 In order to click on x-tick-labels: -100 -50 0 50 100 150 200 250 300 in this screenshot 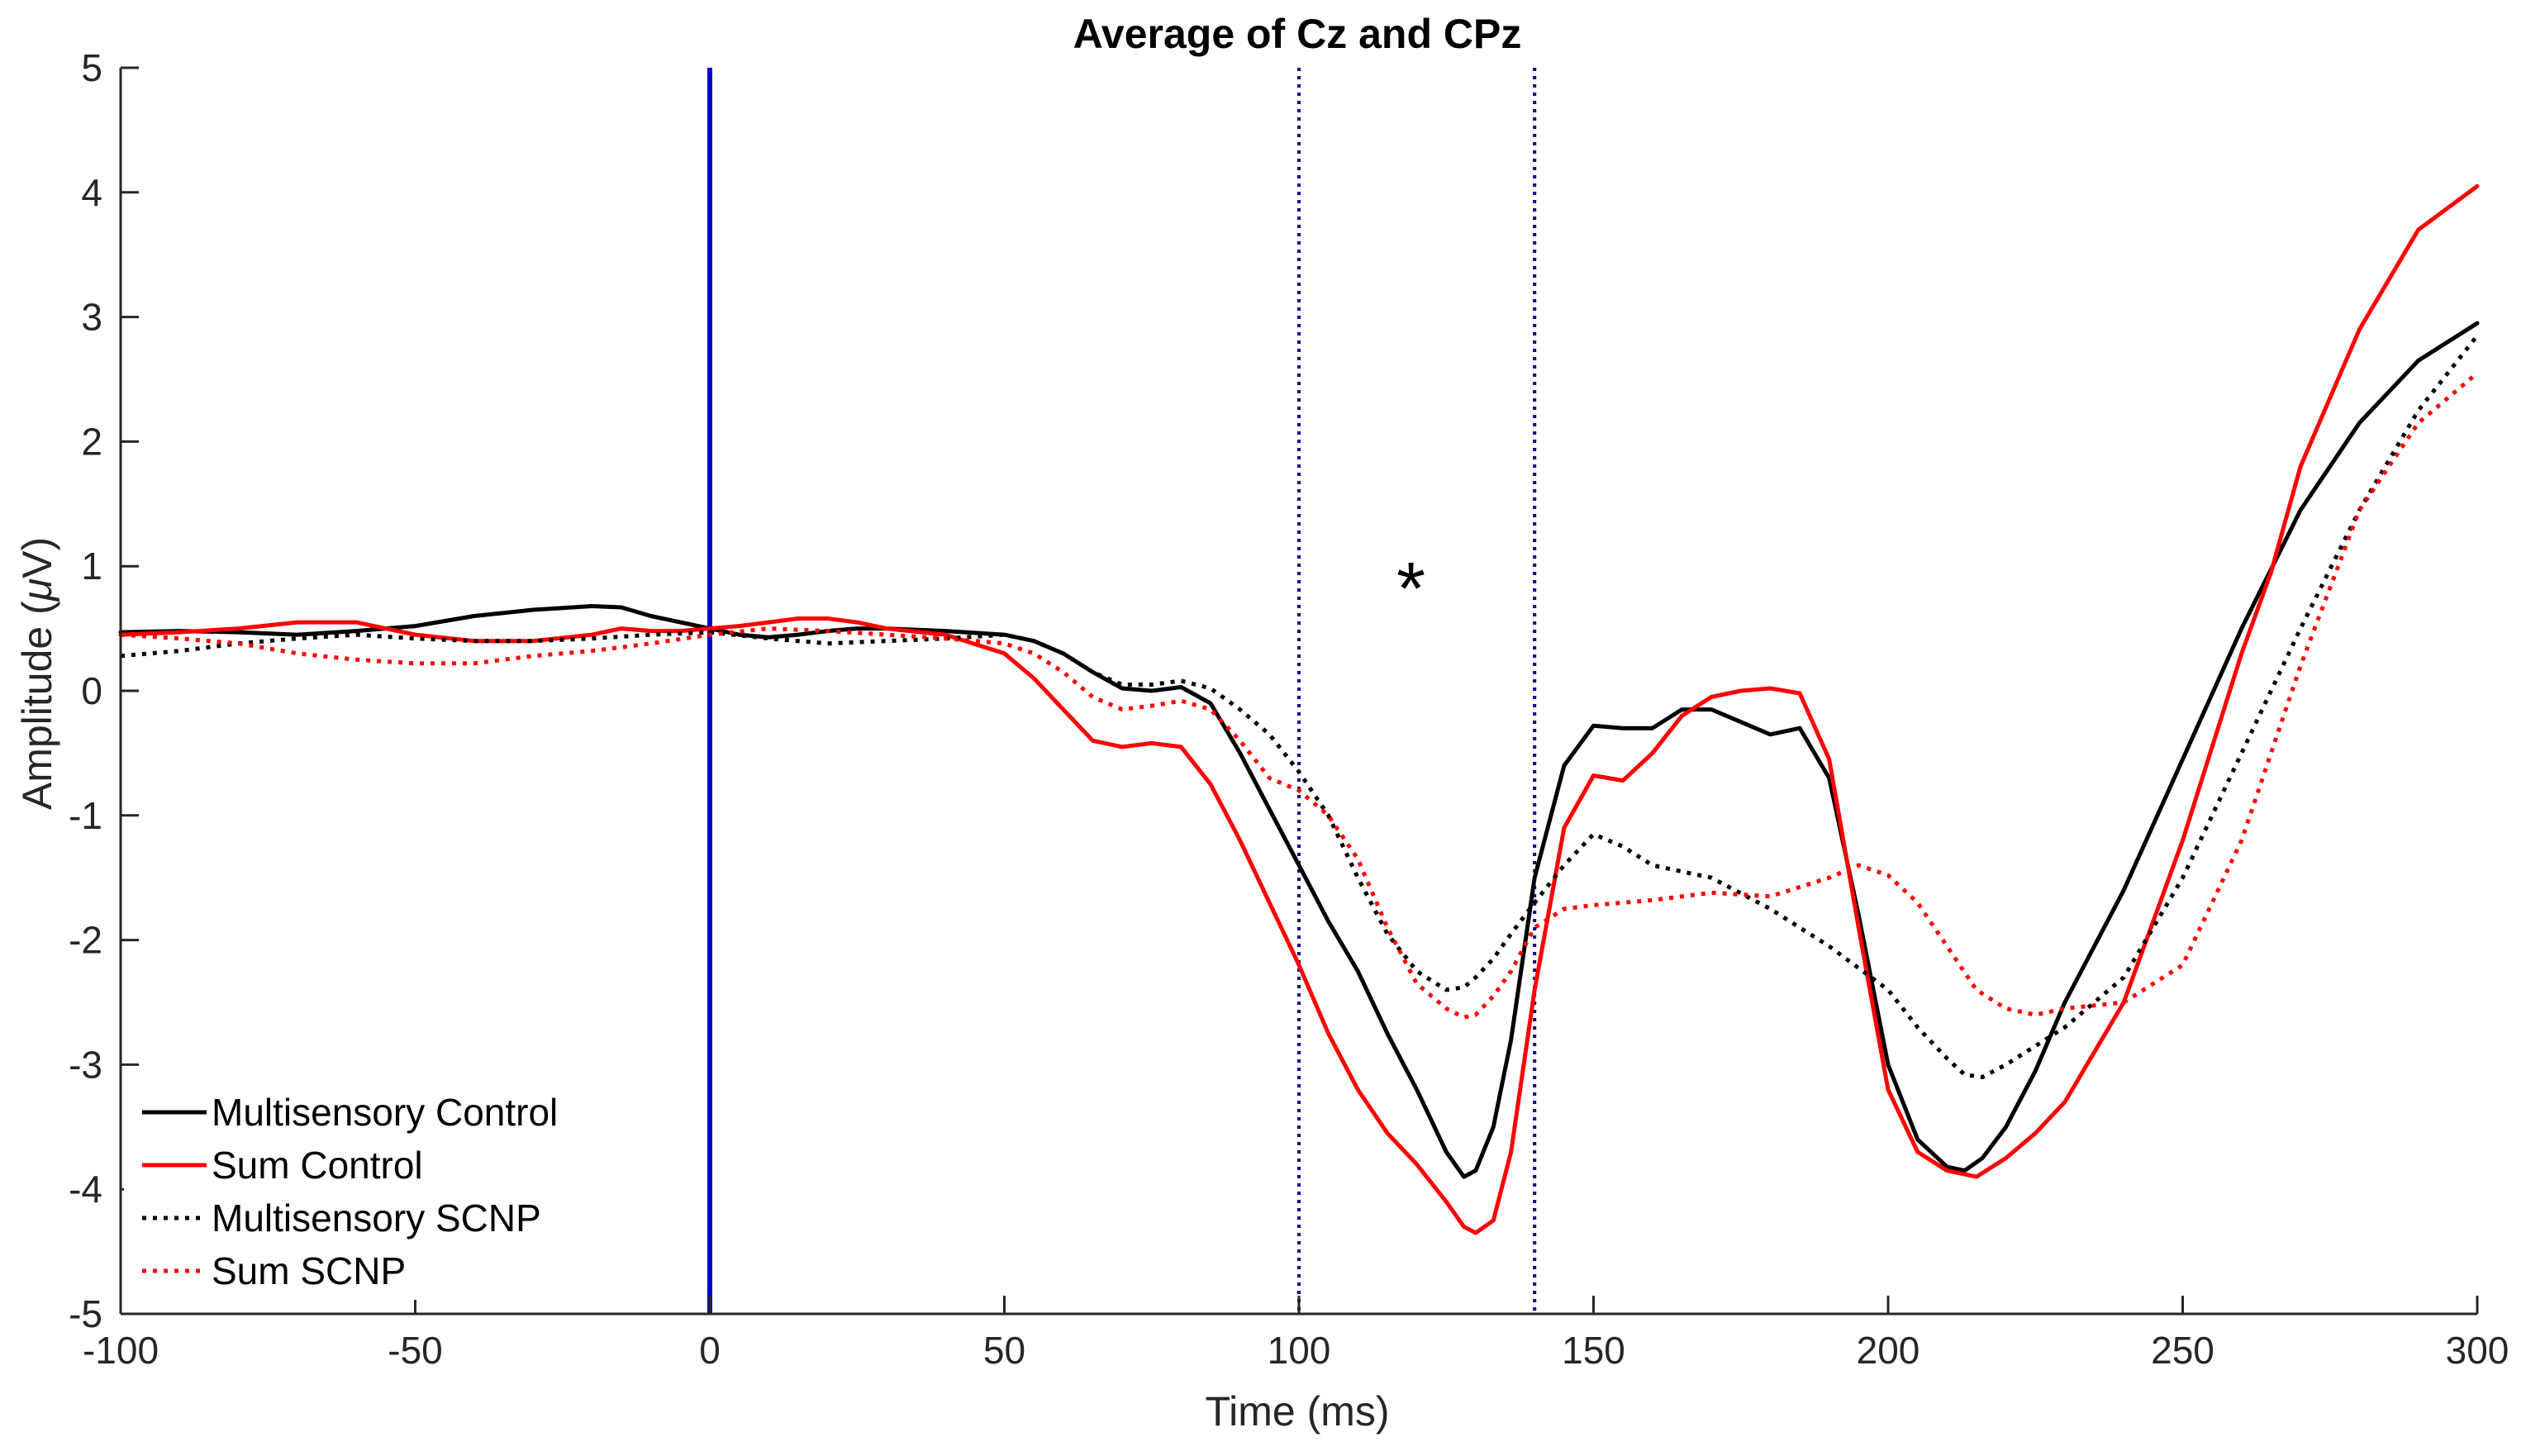, I will do `click(1296, 1350)`.